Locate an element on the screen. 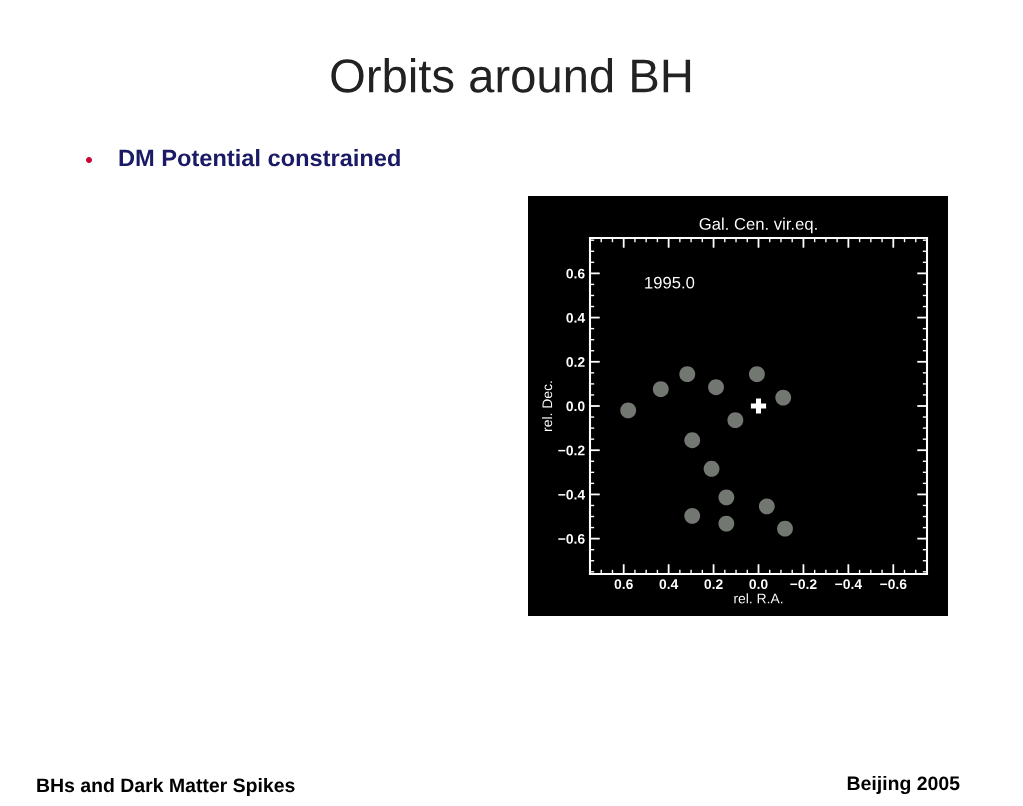 This screenshot has height=806, width=1023. x-axis-title: rel. R.A. is located at coordinates (758, 598).